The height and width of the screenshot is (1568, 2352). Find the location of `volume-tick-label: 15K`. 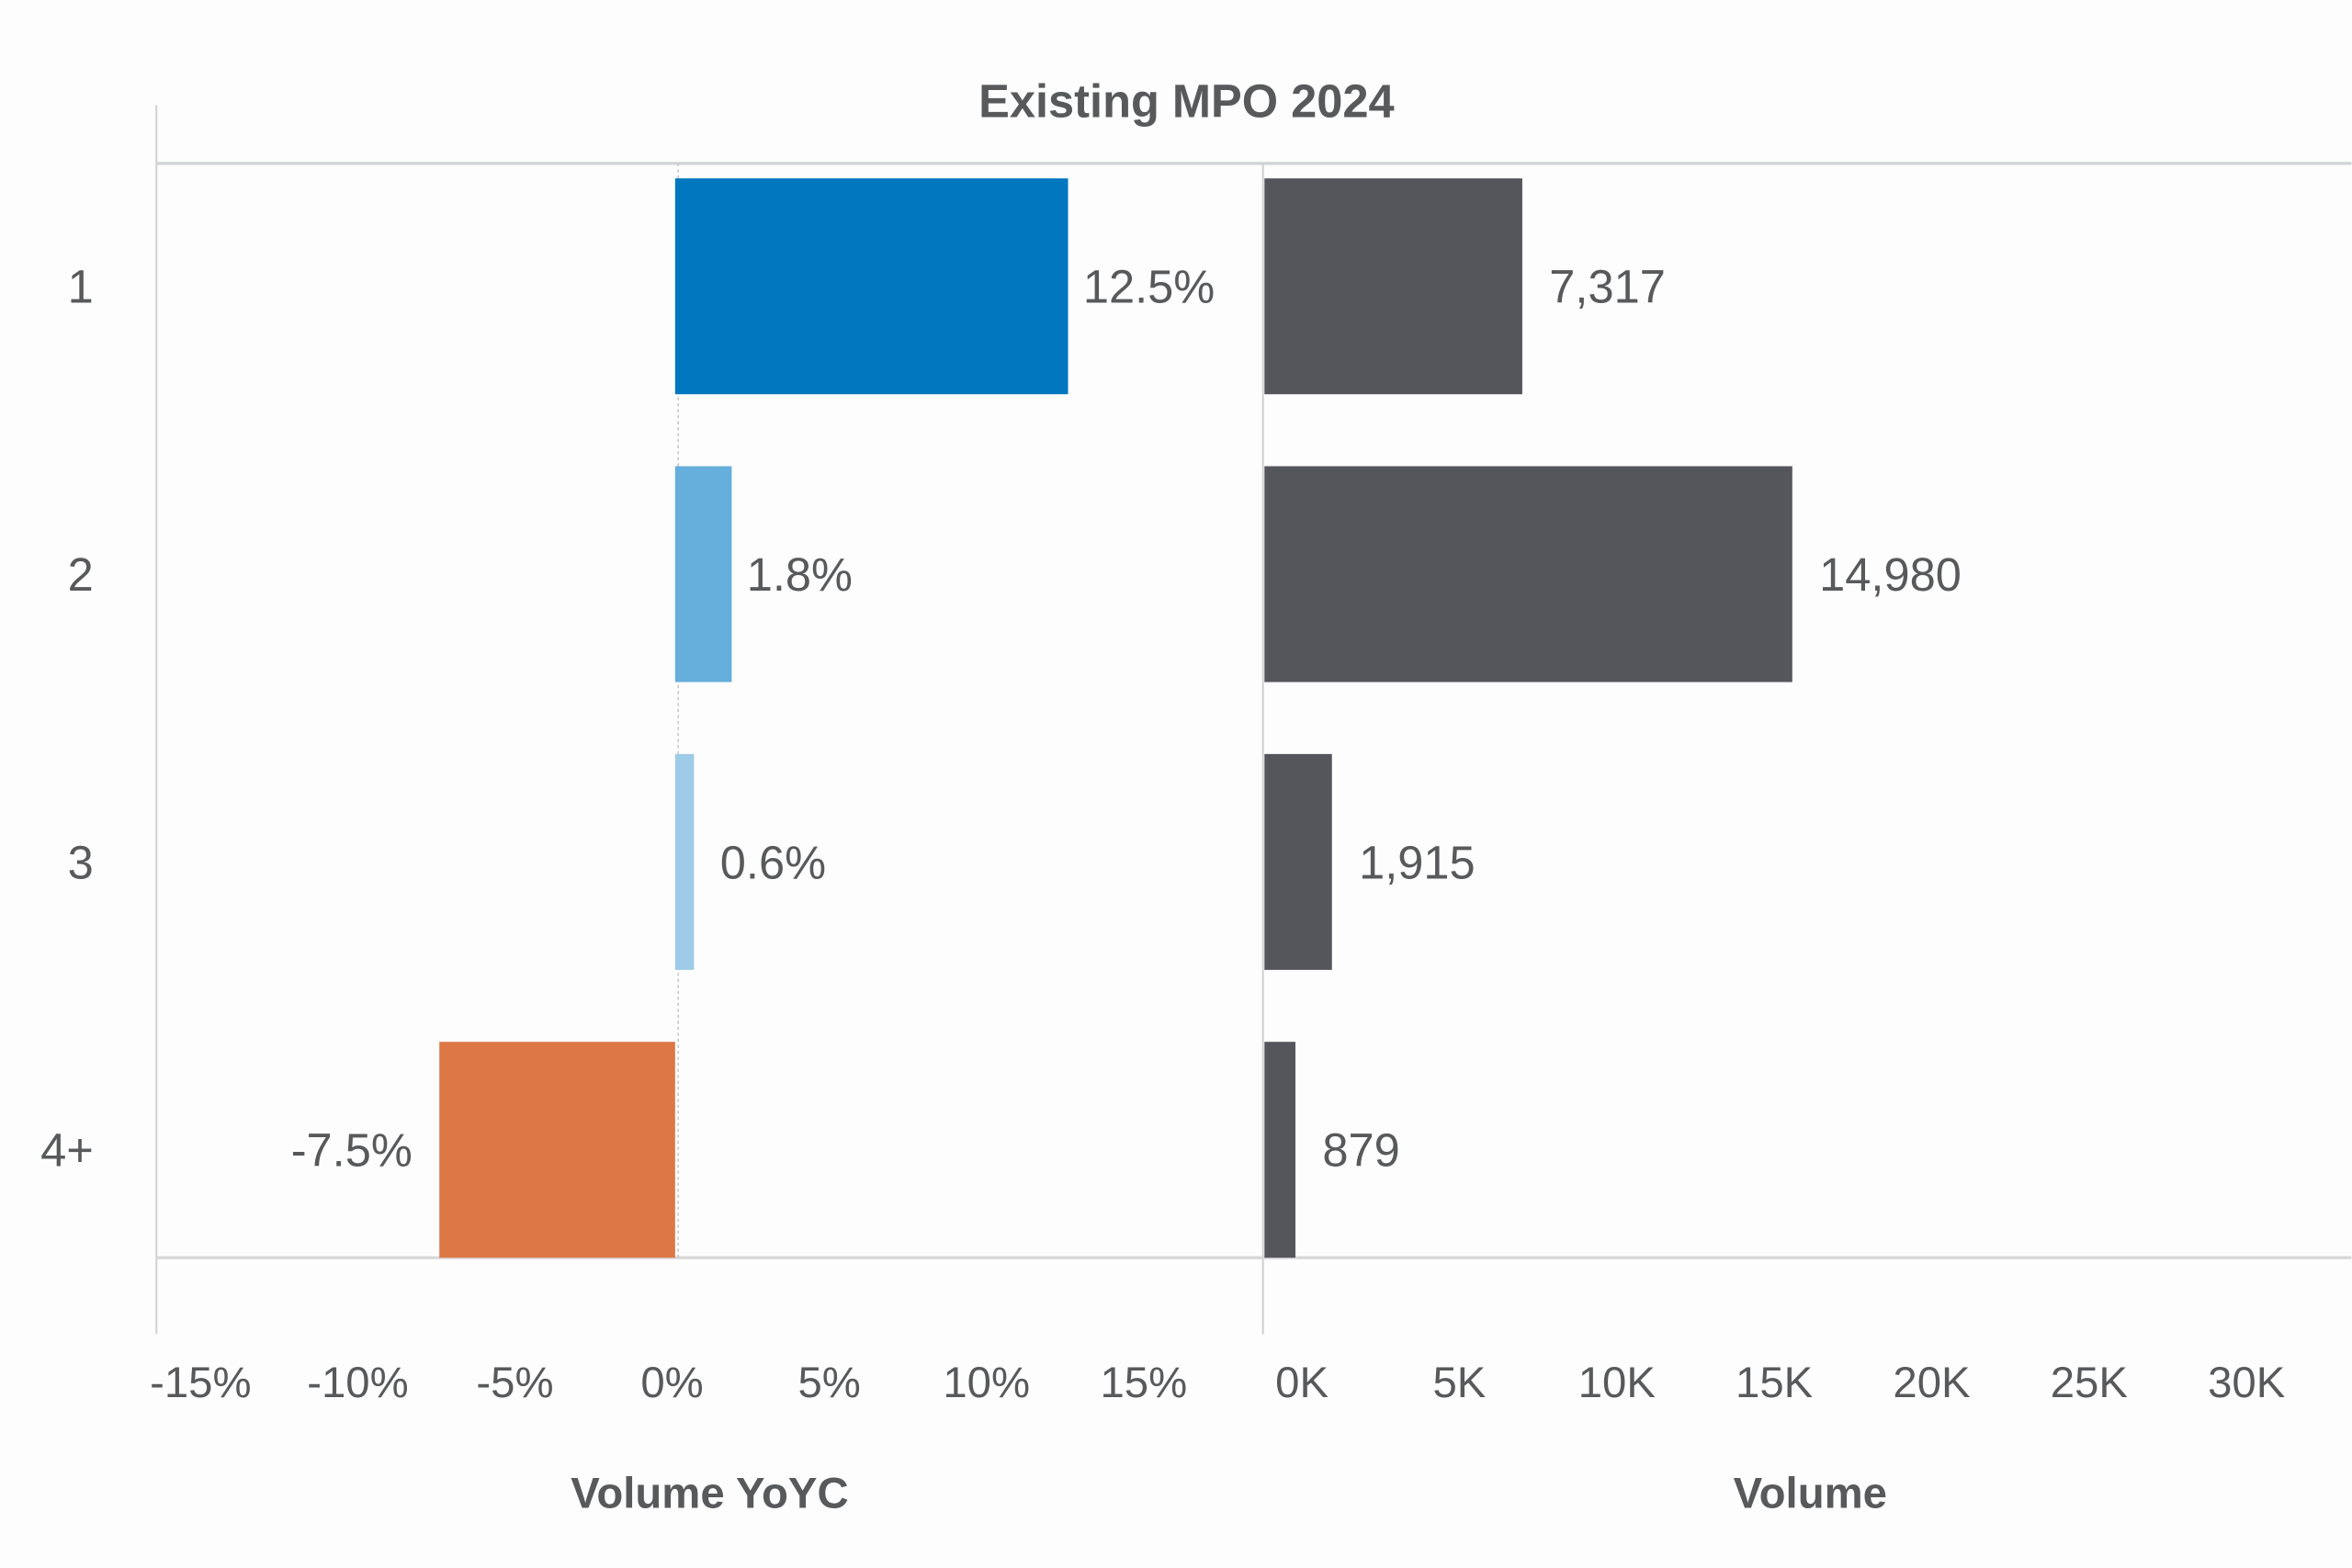

volume-tick-label: 15K is located at coordinates (1775, 1383).